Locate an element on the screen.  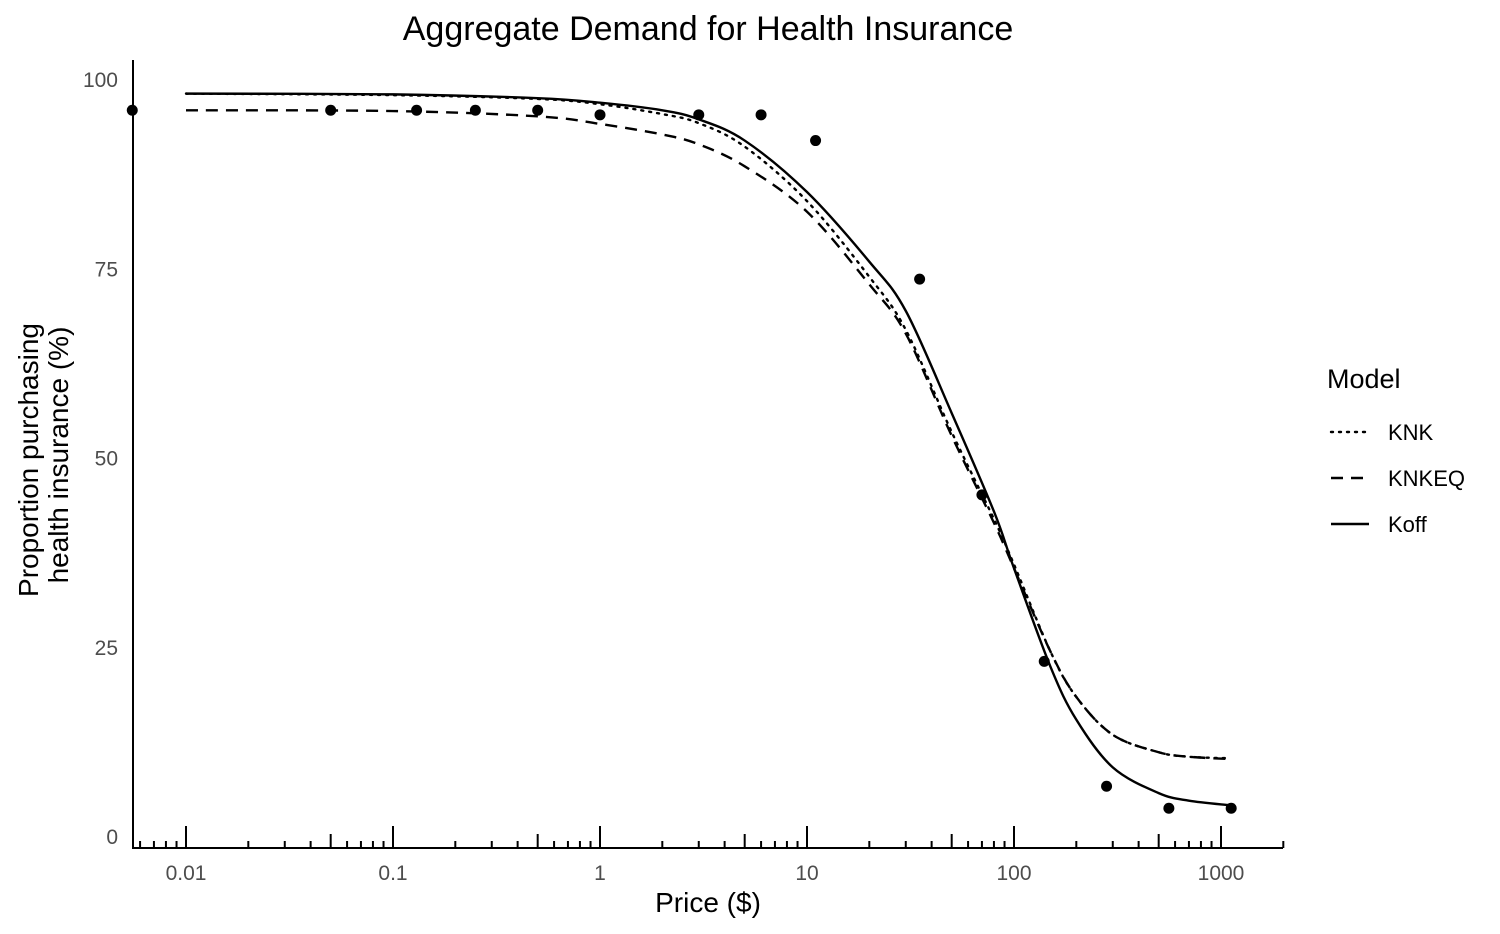
legend: Model KNK KNKEQ Koff is located at coordinates (1396, 450).